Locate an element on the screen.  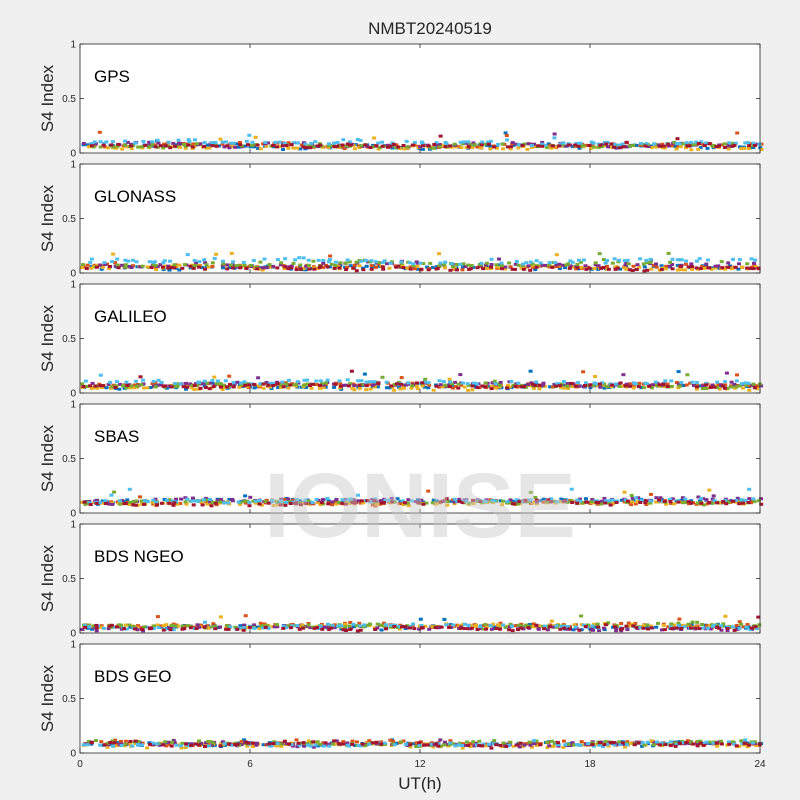
y-tick-label: 1 is located at coordinates (73, 645).